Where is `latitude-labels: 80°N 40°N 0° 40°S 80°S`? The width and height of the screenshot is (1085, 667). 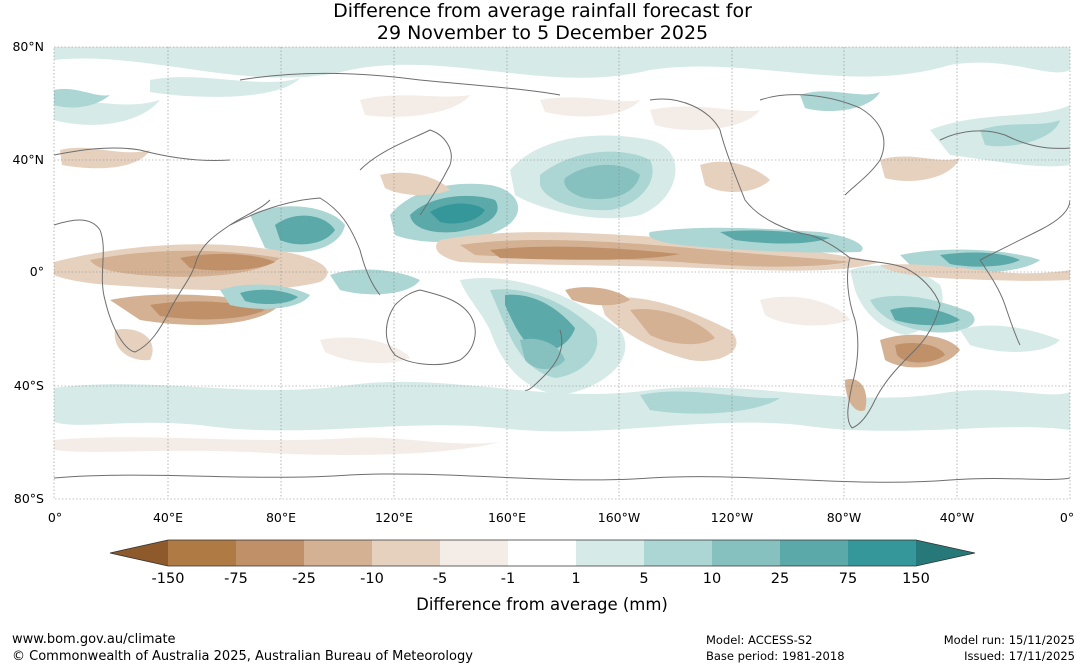 latitude-labels: 80°N 40°N 0° 40°S 80°S is located at coordinates (28, 272).